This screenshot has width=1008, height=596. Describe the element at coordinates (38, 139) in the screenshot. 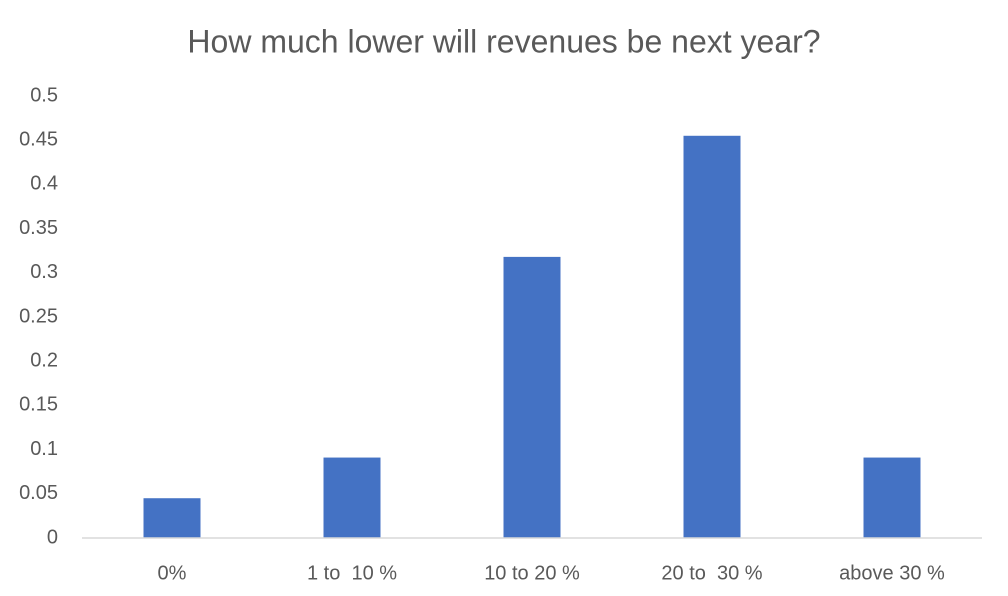

I see `y-tick-label: 0.45` at that location.